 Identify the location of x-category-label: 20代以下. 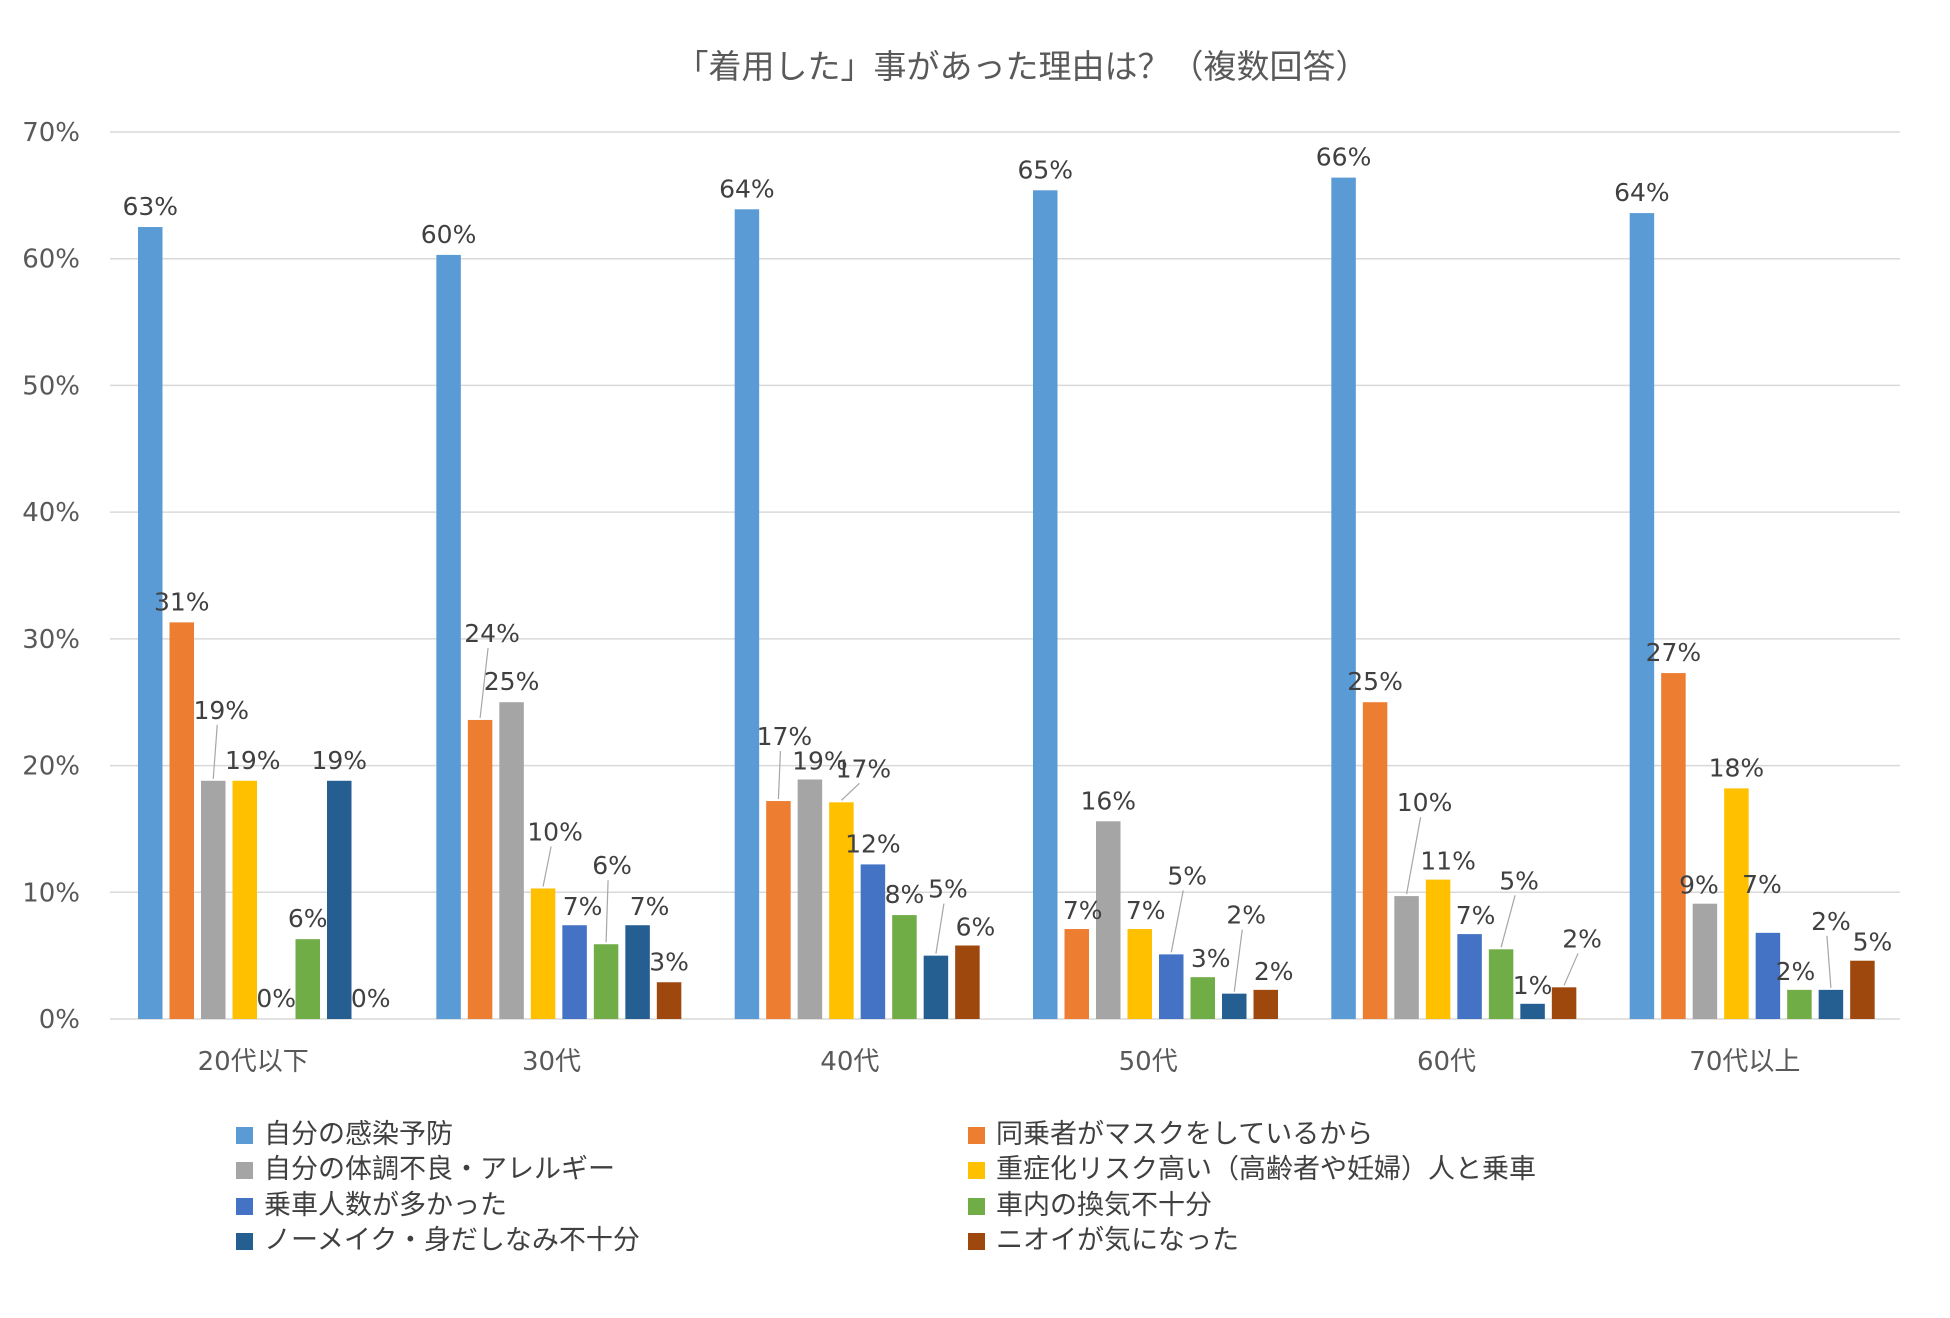
(253, 1062).